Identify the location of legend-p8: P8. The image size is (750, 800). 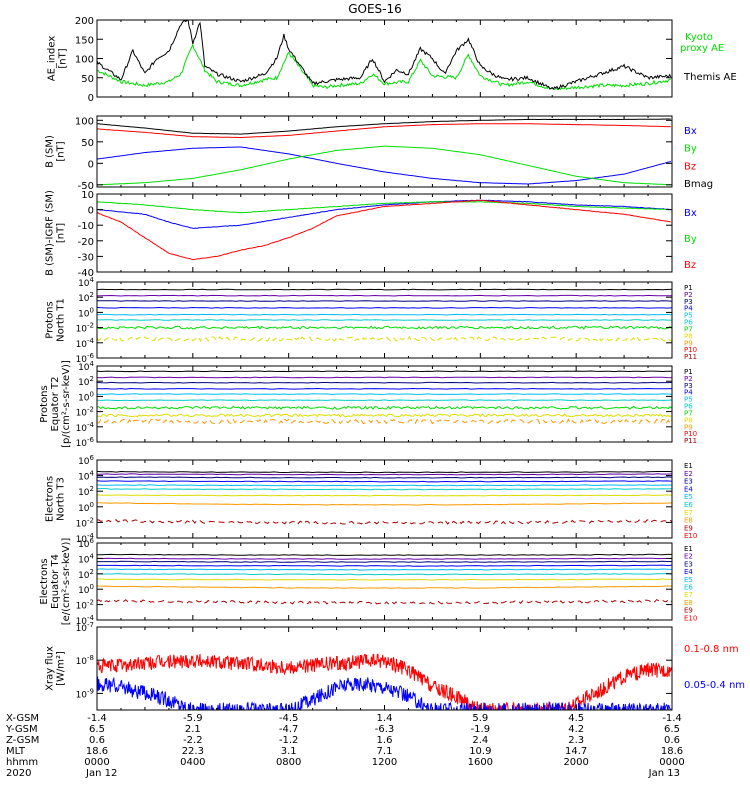
(688, 420).